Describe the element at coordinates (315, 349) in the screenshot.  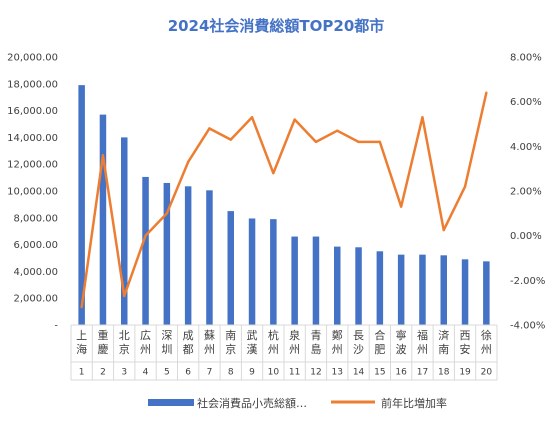
I see `category-char: 島` at that location.